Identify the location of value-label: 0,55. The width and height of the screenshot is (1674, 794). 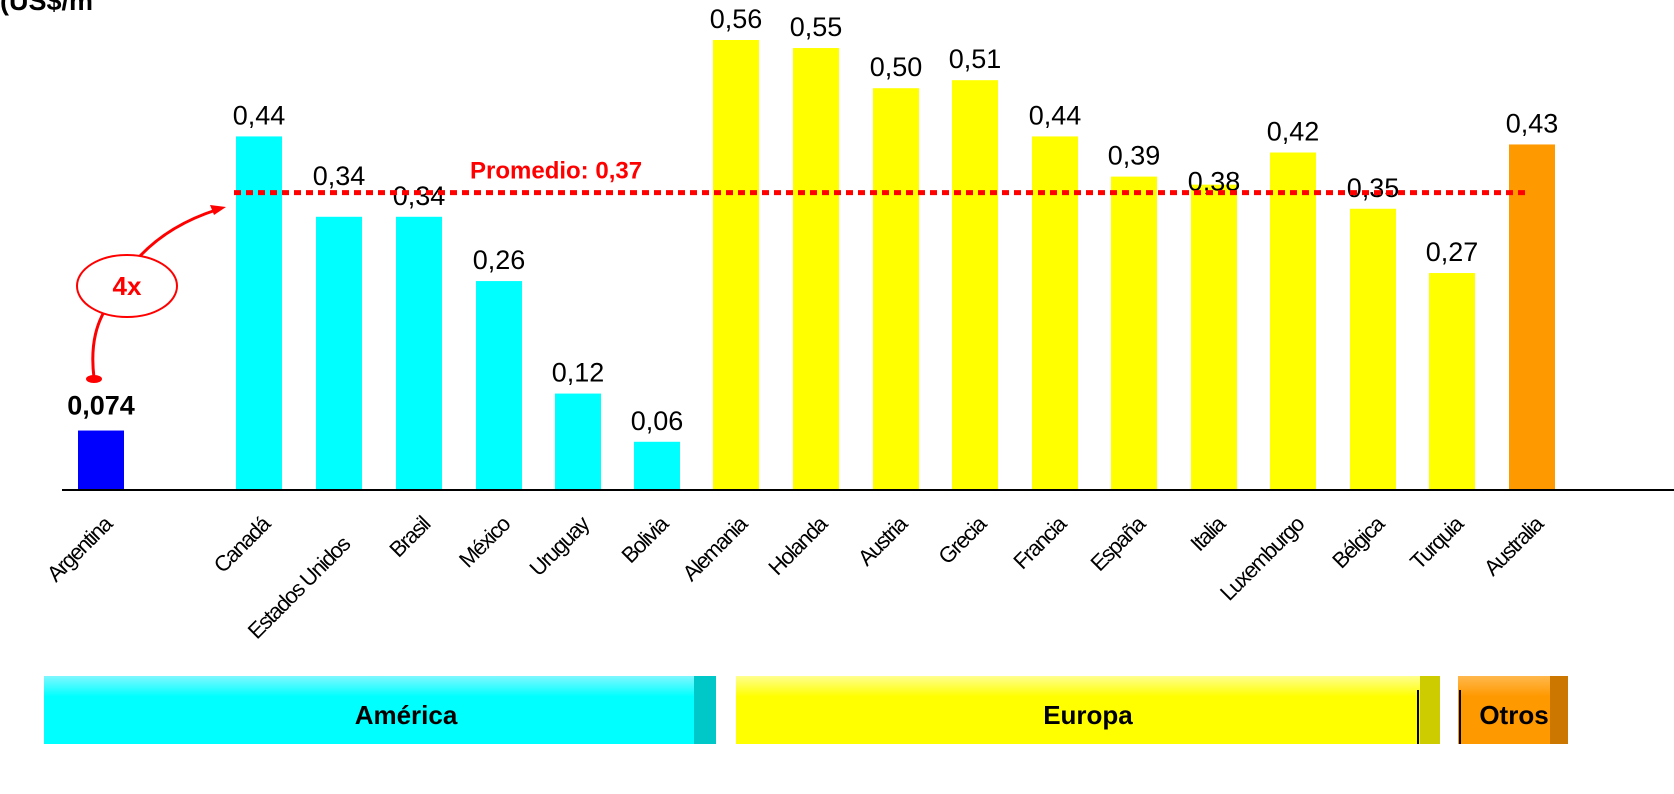
(816, 27).